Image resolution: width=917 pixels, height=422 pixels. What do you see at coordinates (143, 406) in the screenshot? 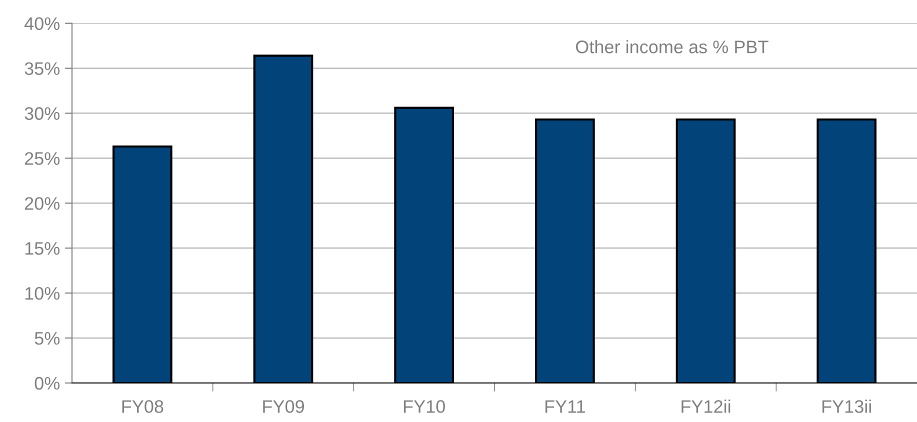
I see `x-tick-label: FY08` at bounding box center [143, 406].